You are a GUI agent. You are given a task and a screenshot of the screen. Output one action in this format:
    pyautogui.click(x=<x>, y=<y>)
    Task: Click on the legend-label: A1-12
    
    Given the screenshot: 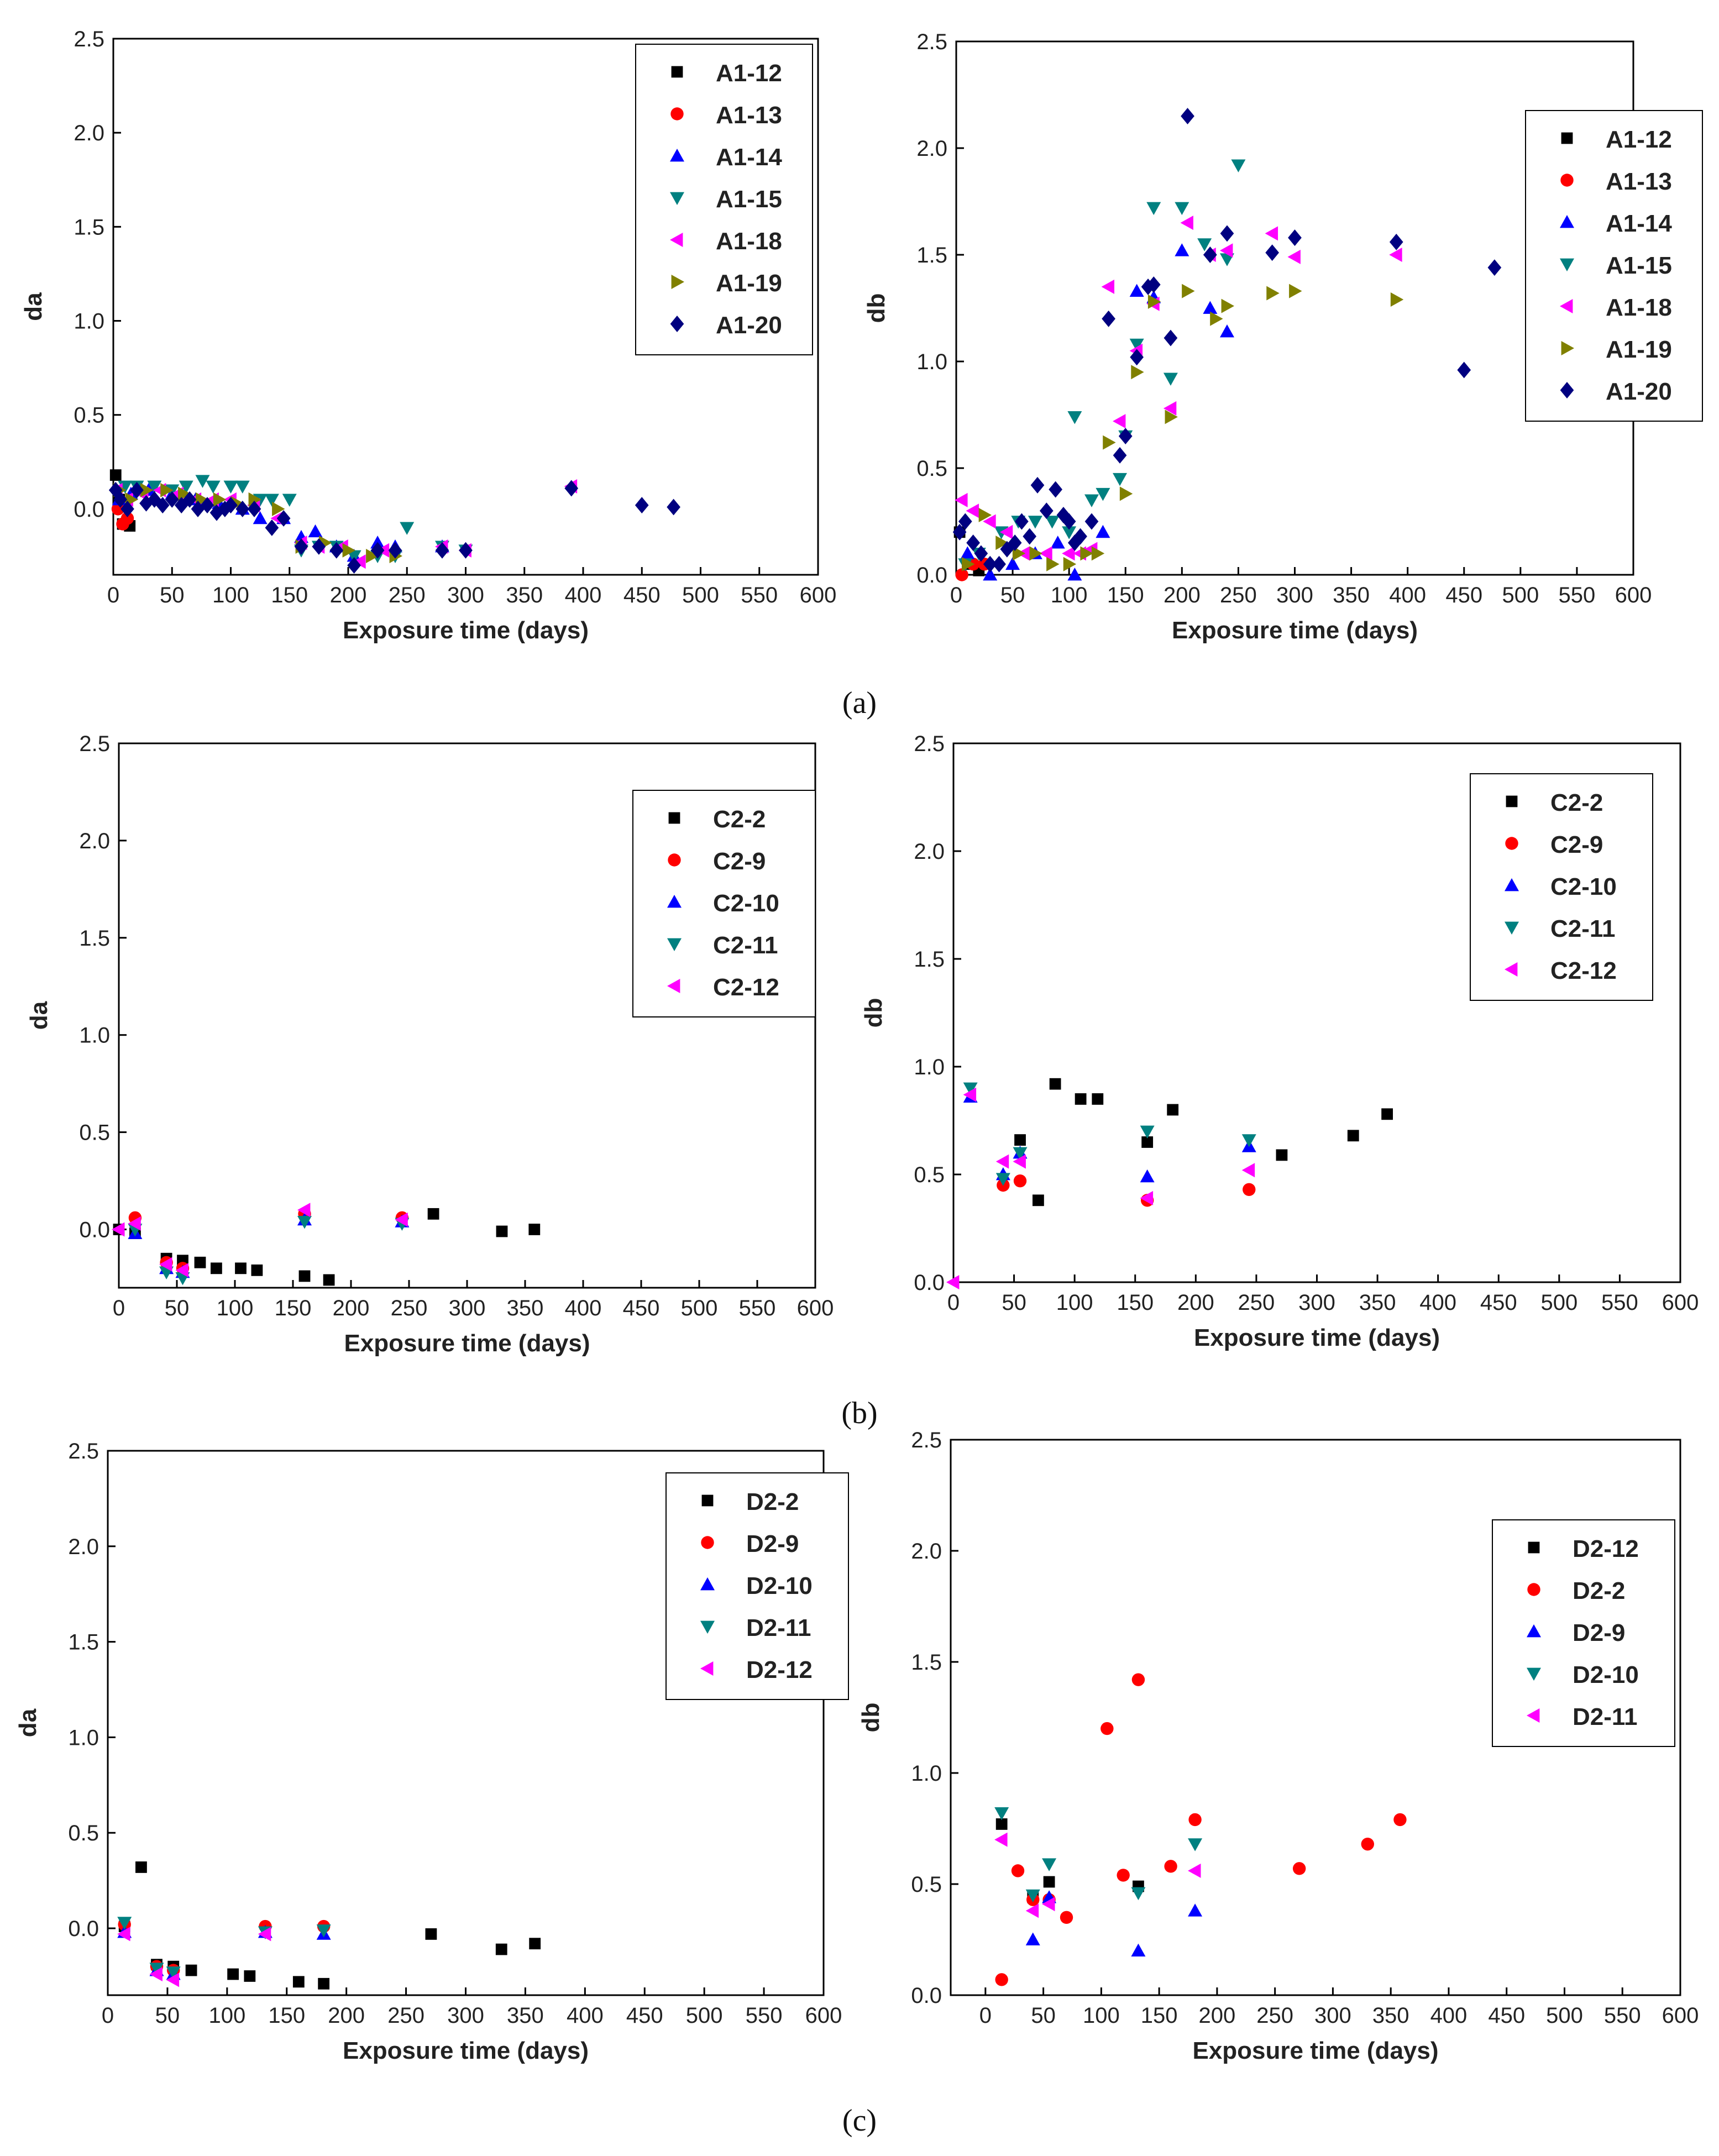 What is the action you would take?
    pyautogui.click(x=749, y=73)
    